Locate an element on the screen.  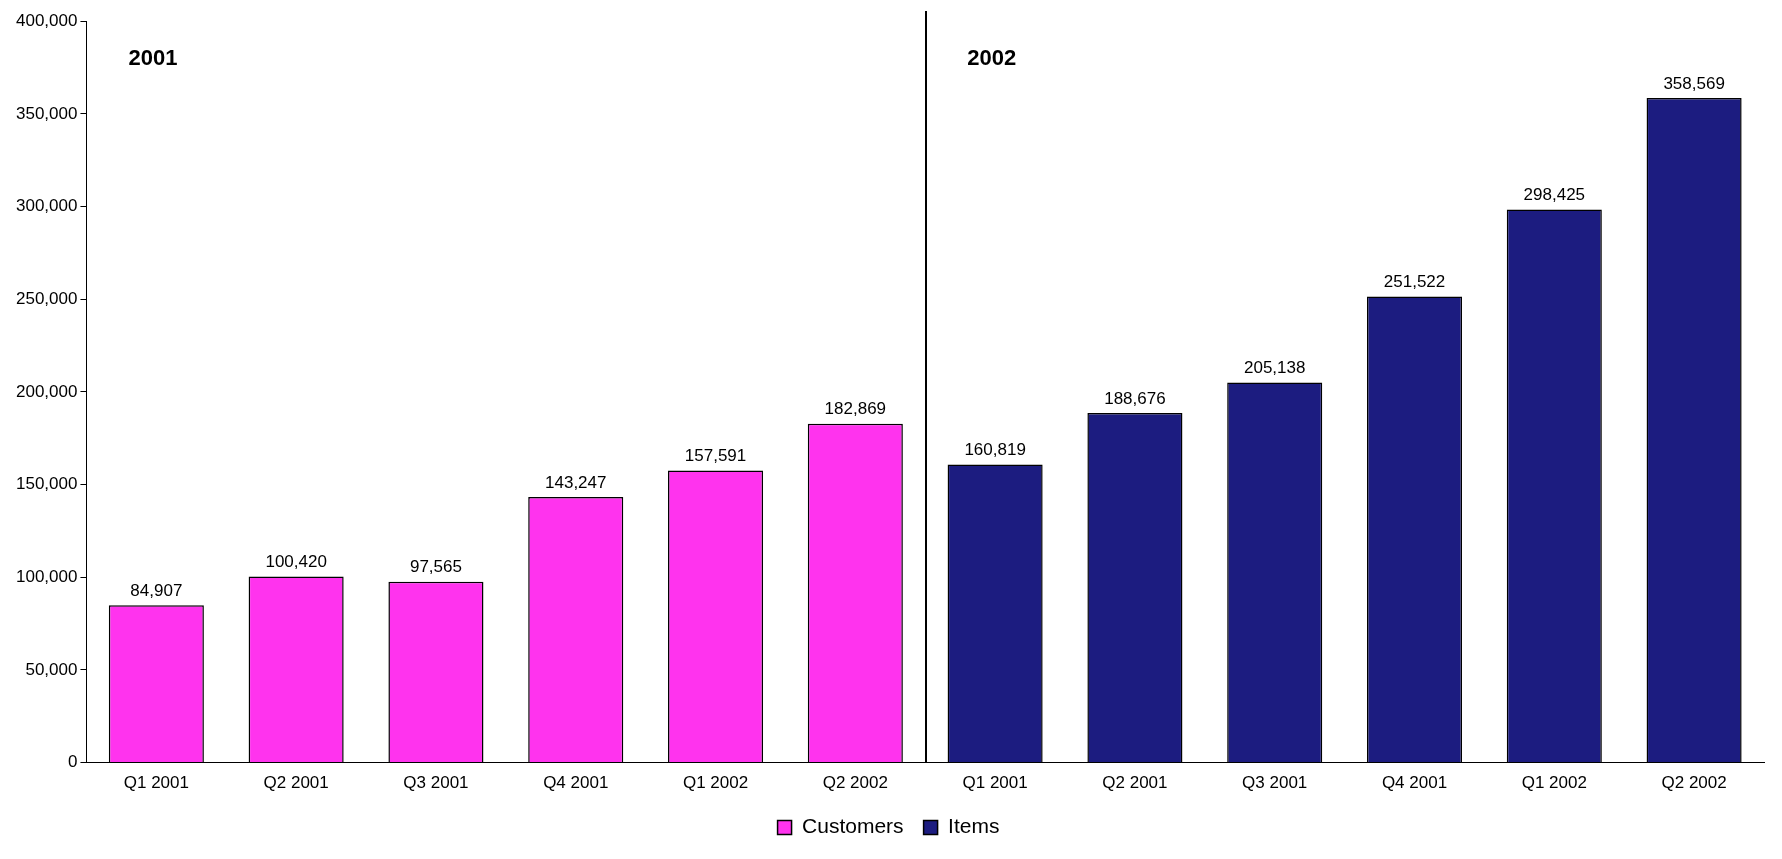
y-tick-label: 50,000 is located at coordinates (51, 669).